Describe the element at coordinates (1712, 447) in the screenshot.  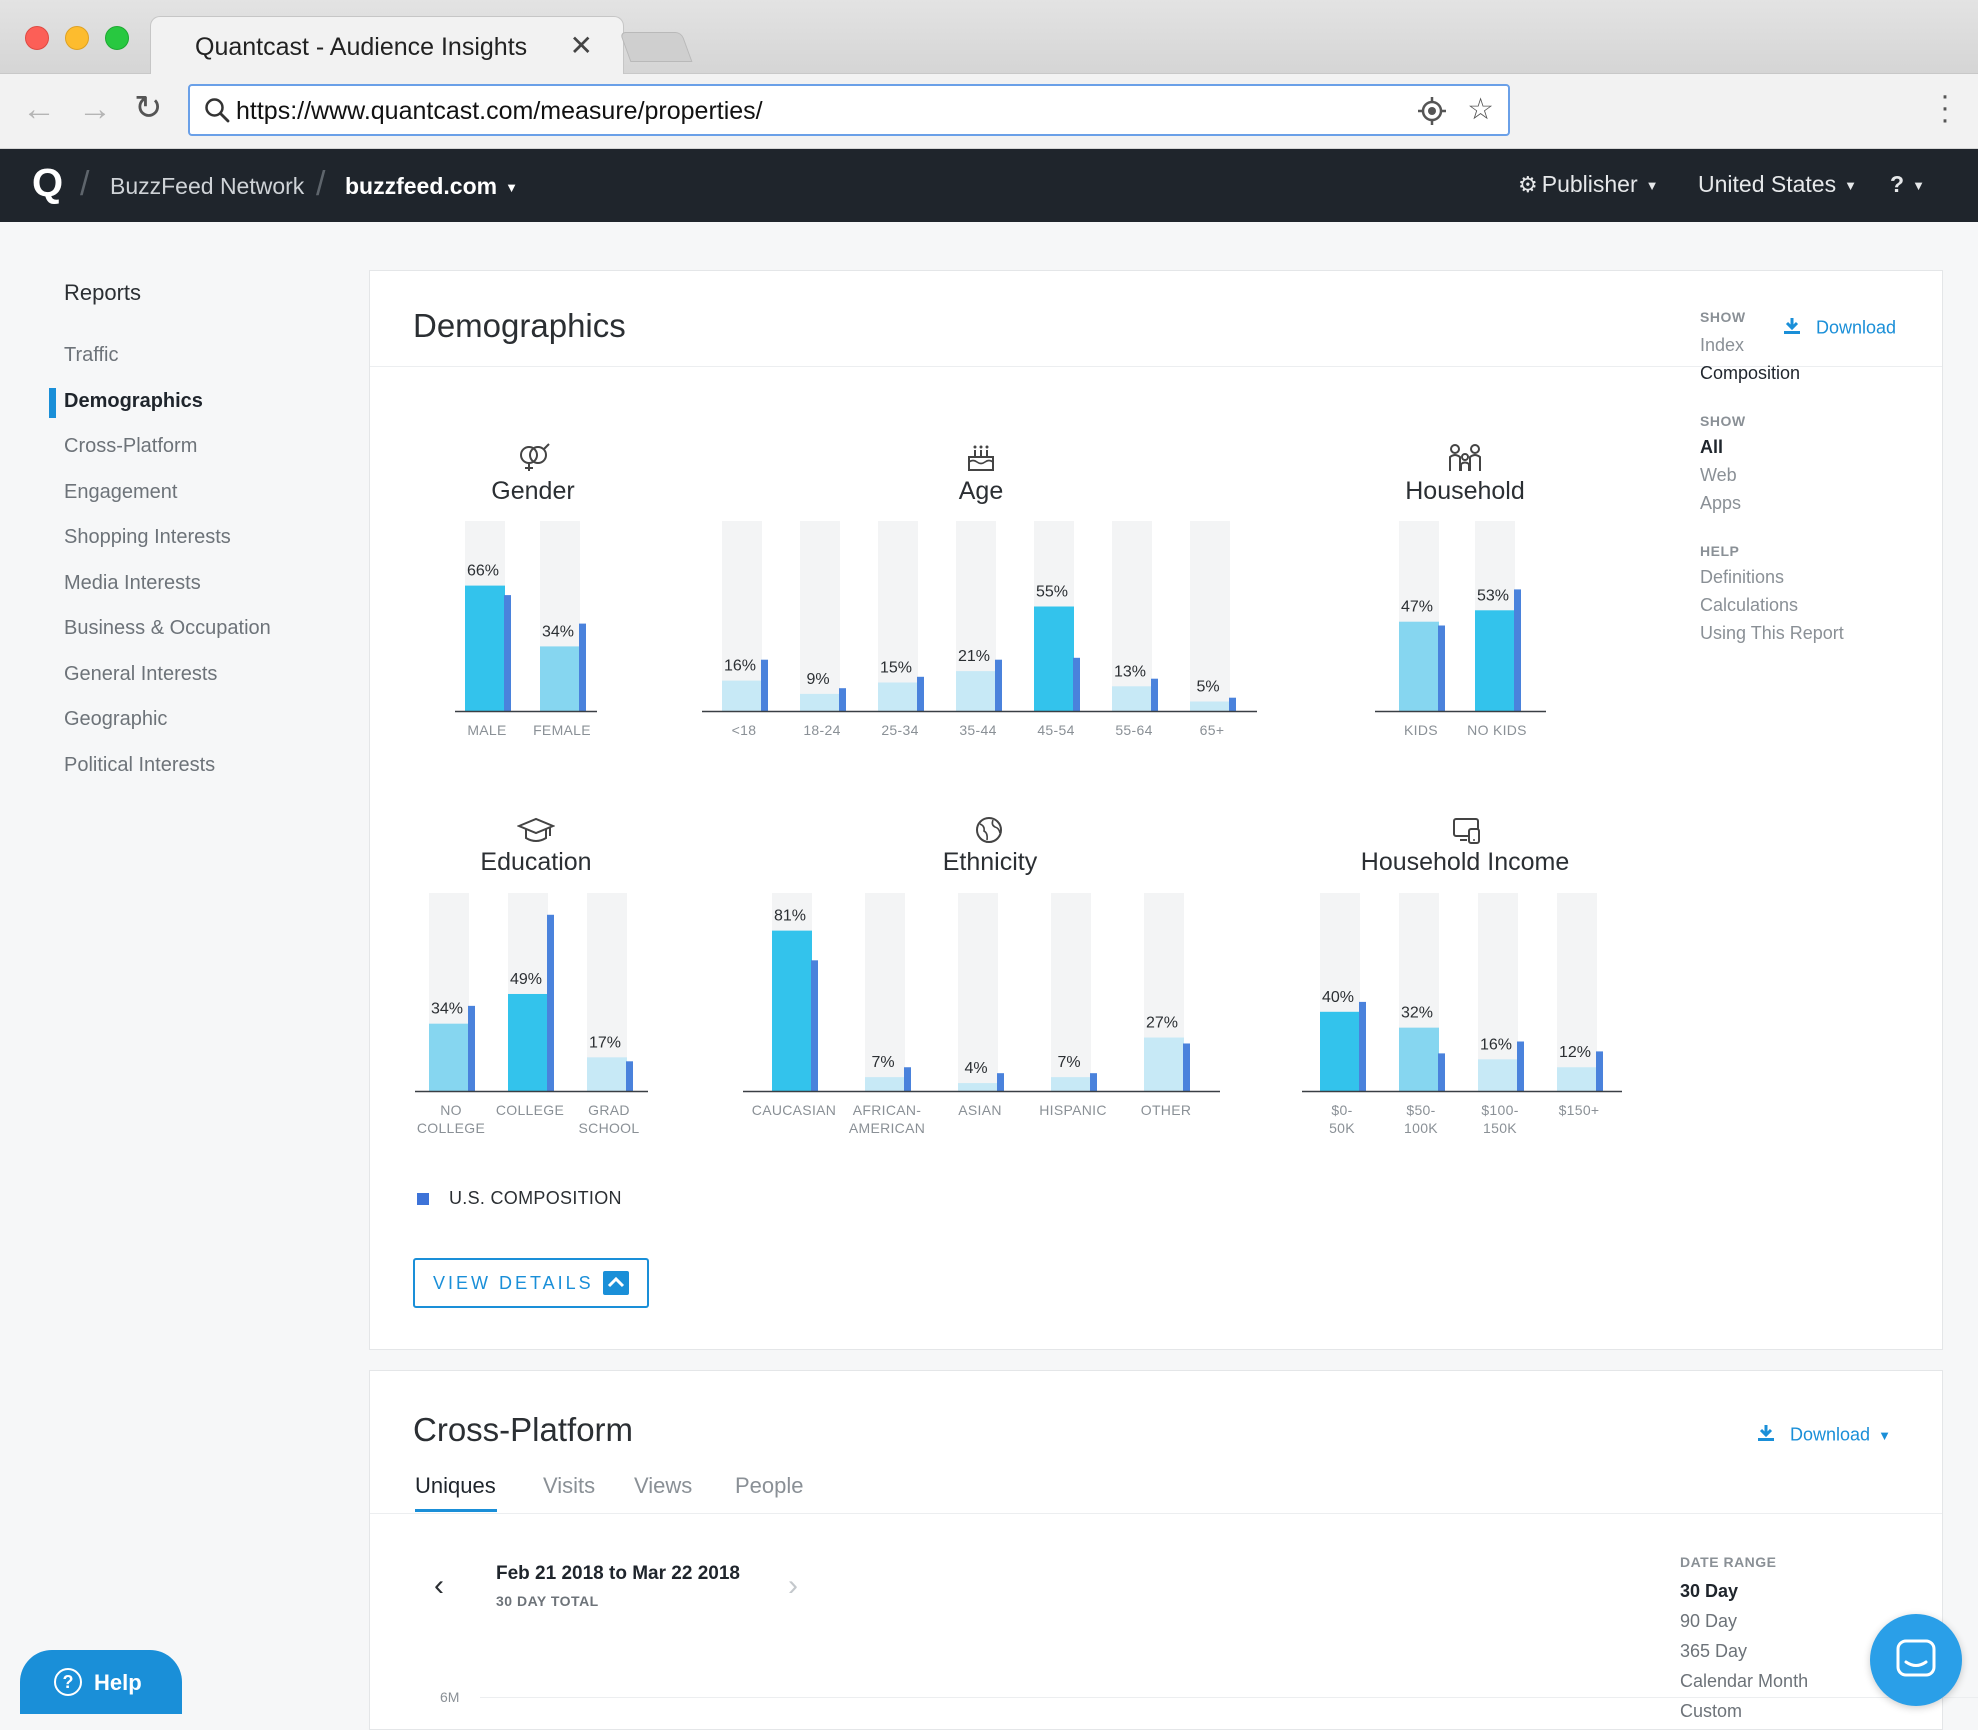
I see `option-all: All` at that location.